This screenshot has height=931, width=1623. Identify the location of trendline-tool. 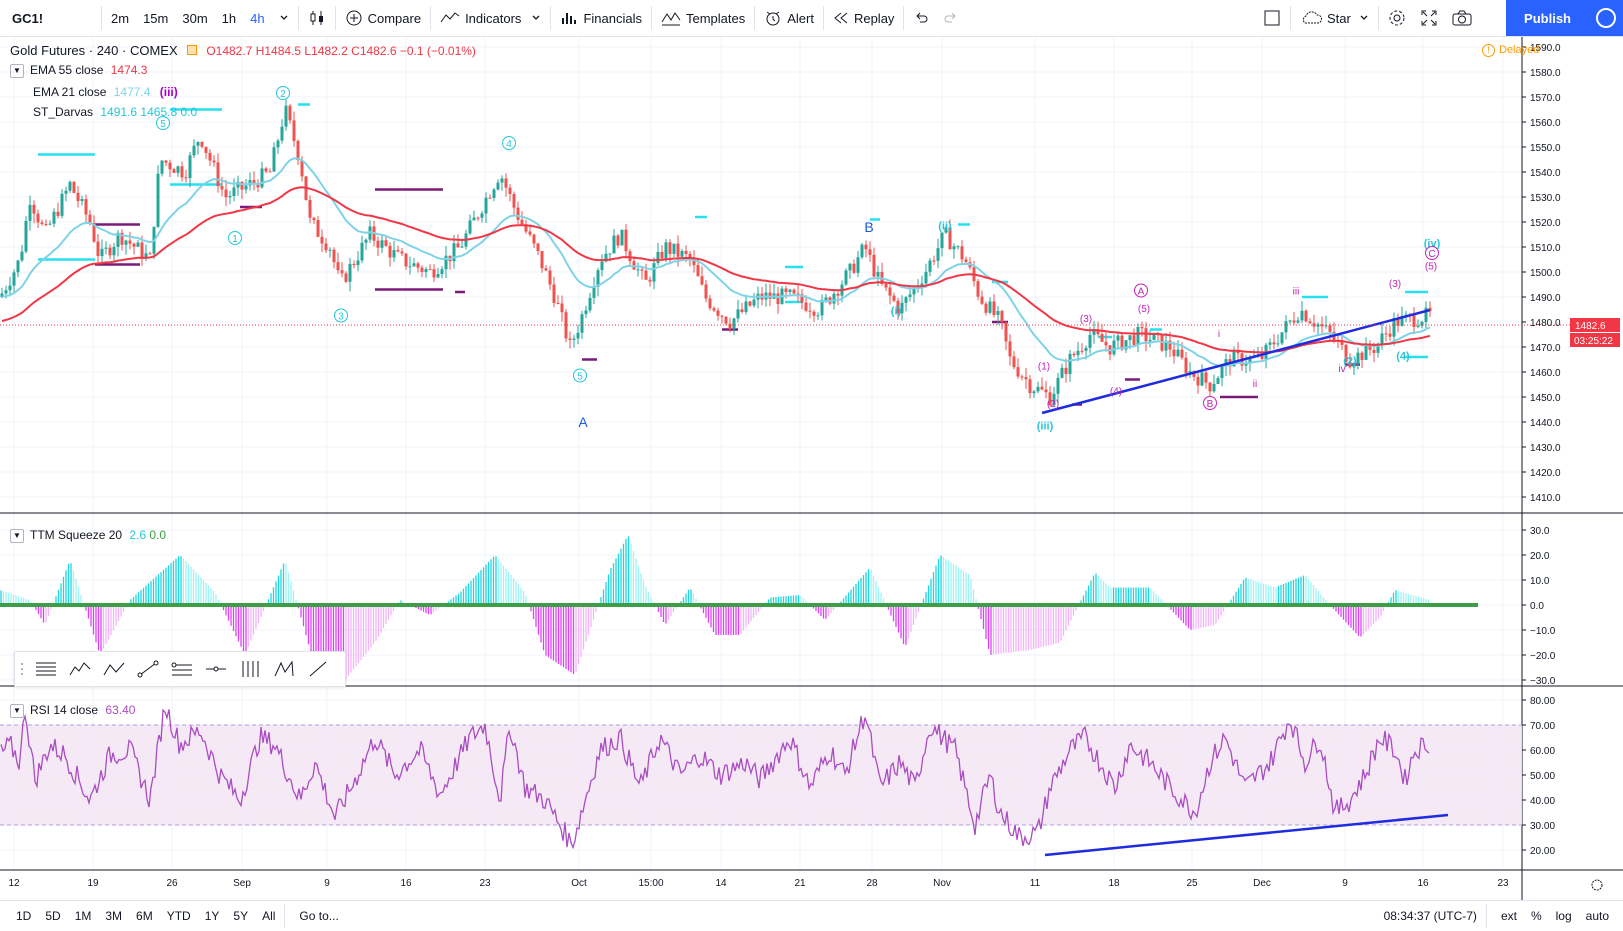
(148, 669).